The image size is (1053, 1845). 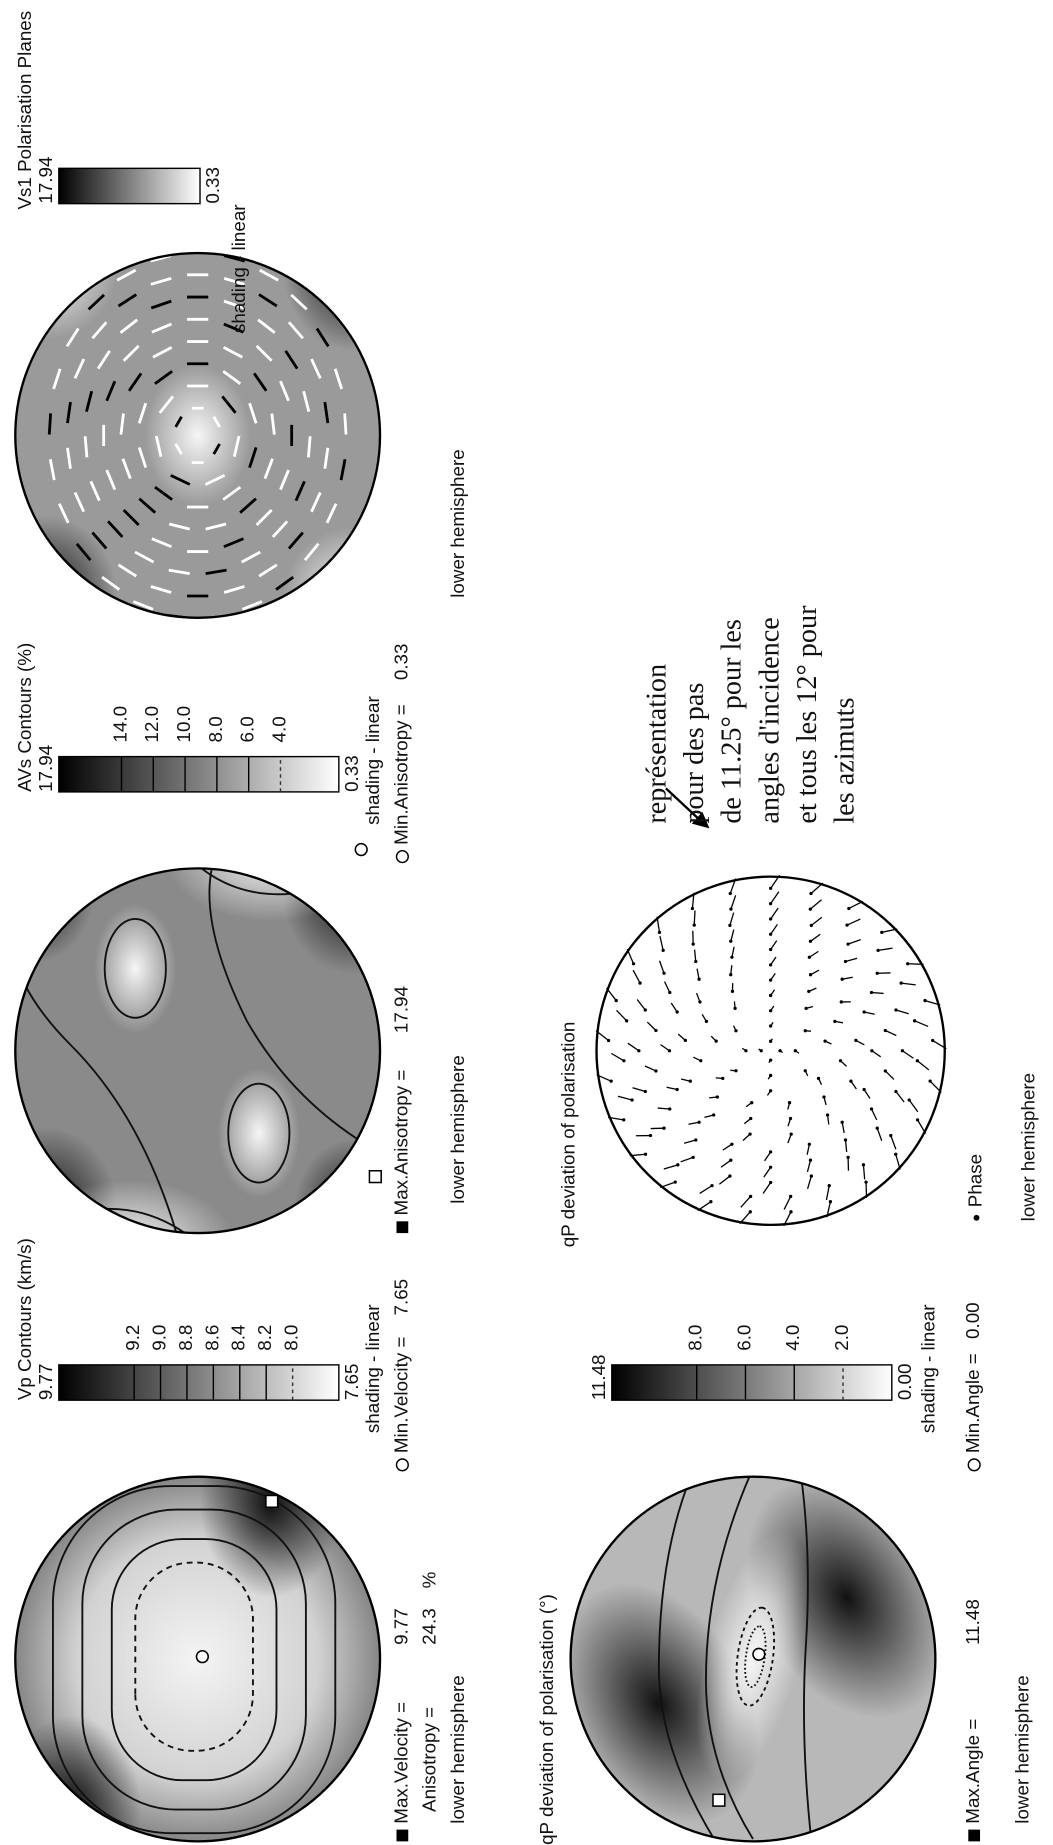 What do you see at coordinates (719, 1800) in the screenshot?
I see `qp-max-marker` at bounding box center [719, 1800].